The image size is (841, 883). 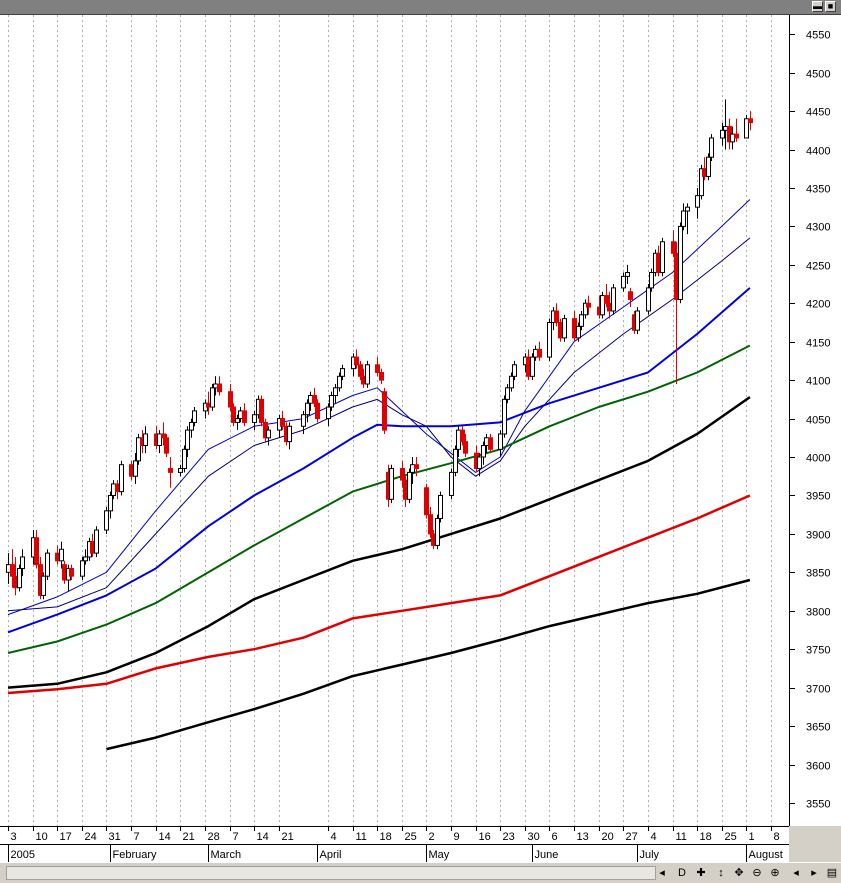 I want to click on zoom-out-icon: ⊖, so click(x=757, y=873).